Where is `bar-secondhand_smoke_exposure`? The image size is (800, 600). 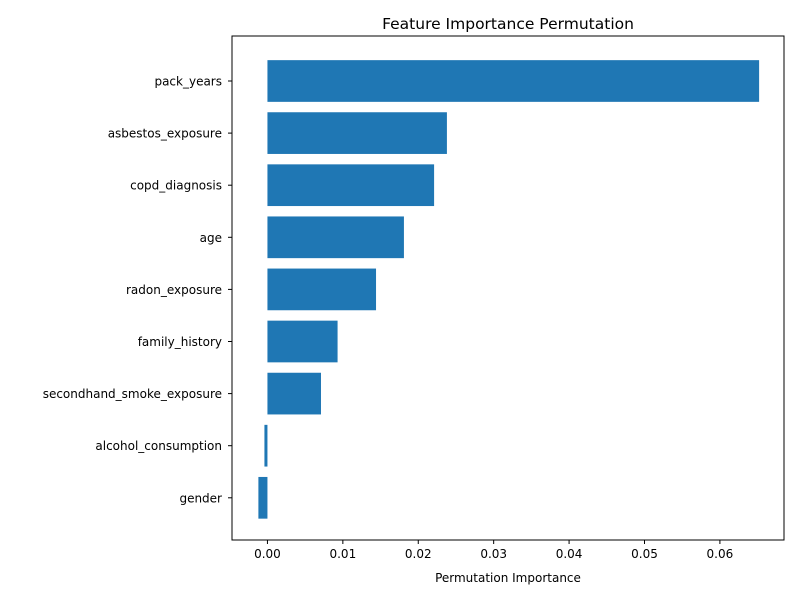
bar-secondhand_smoke_exposure is located at coordinates (294, 393).